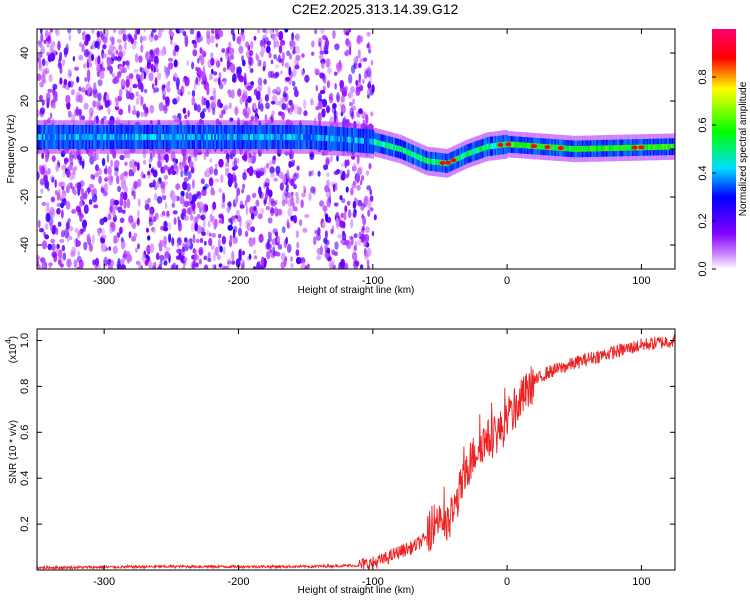 Image resolution: width=750 pixels, height=600 pixels. Describe the element at coordinates (11, 349) in the screenshot. I see `snr-multiplier-base: (x104)` at that location.